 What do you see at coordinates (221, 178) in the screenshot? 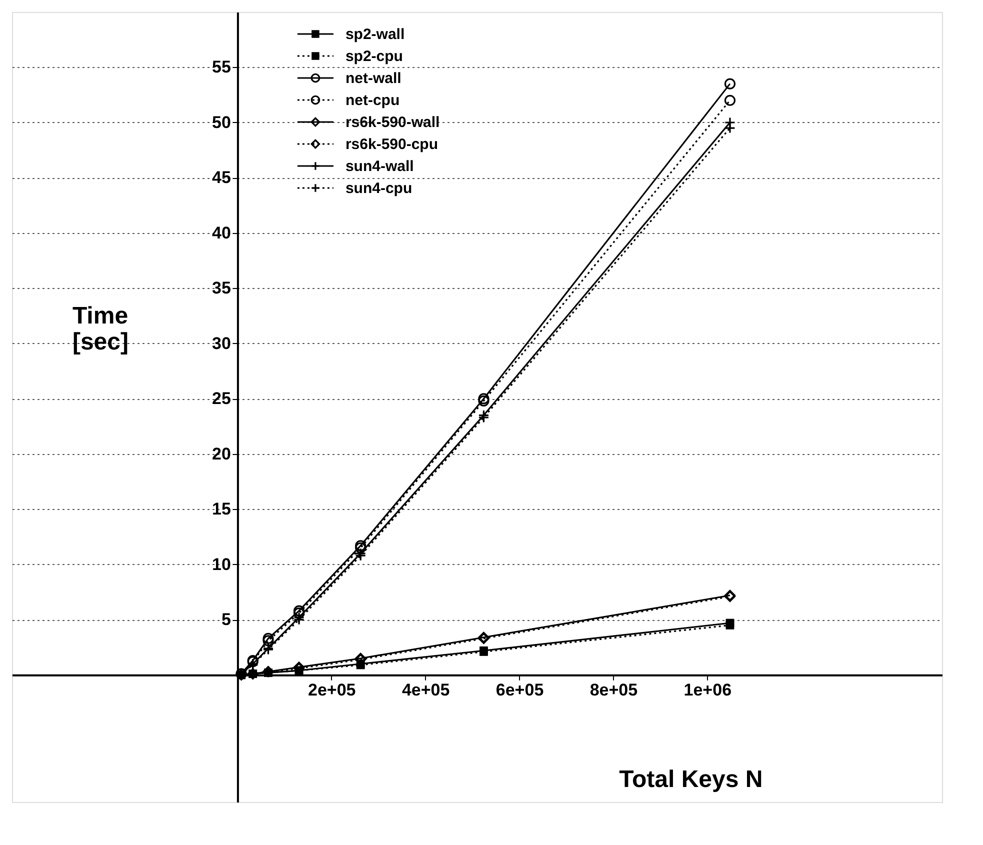
I see `y-tick-label: 45` at bounding box center [221, 178].